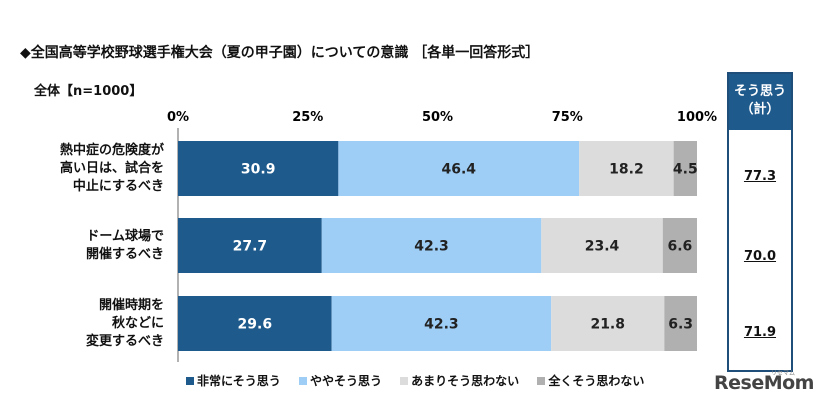 This screenshot has width=837, height=409. I want to click on resemom-logo: ReseMom, so click(764, 383).